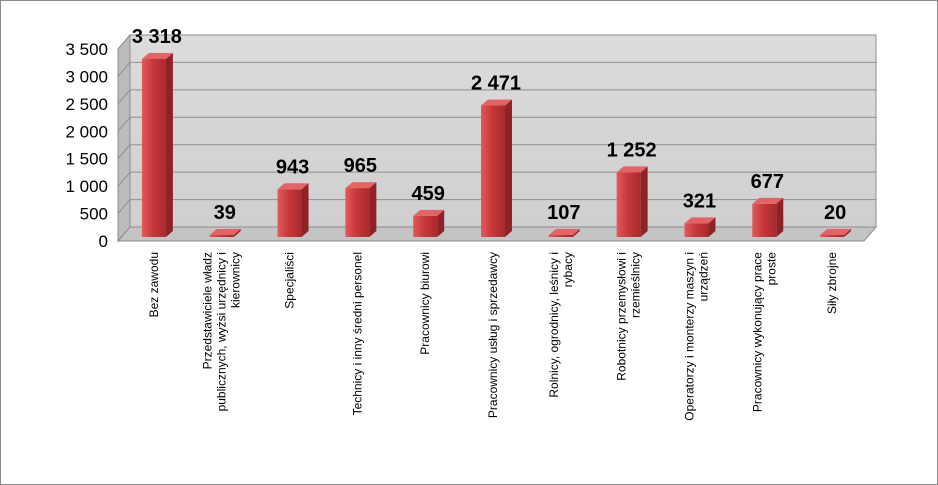 The height and width of the screenshot is (485, 938). I want to click on x-tick-label-line: proste, so click(771, 269).